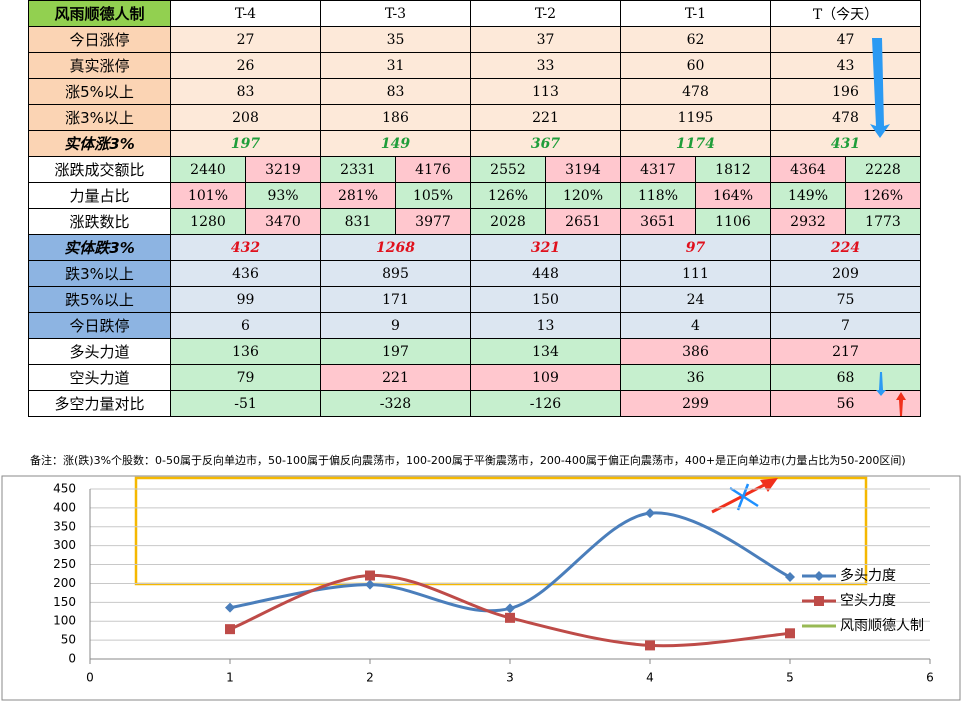 This screenshot has height=702, width=962. Describe the element at coordinates (695, 13) in the screenshot. I see `header-cell: T-1` at that location.